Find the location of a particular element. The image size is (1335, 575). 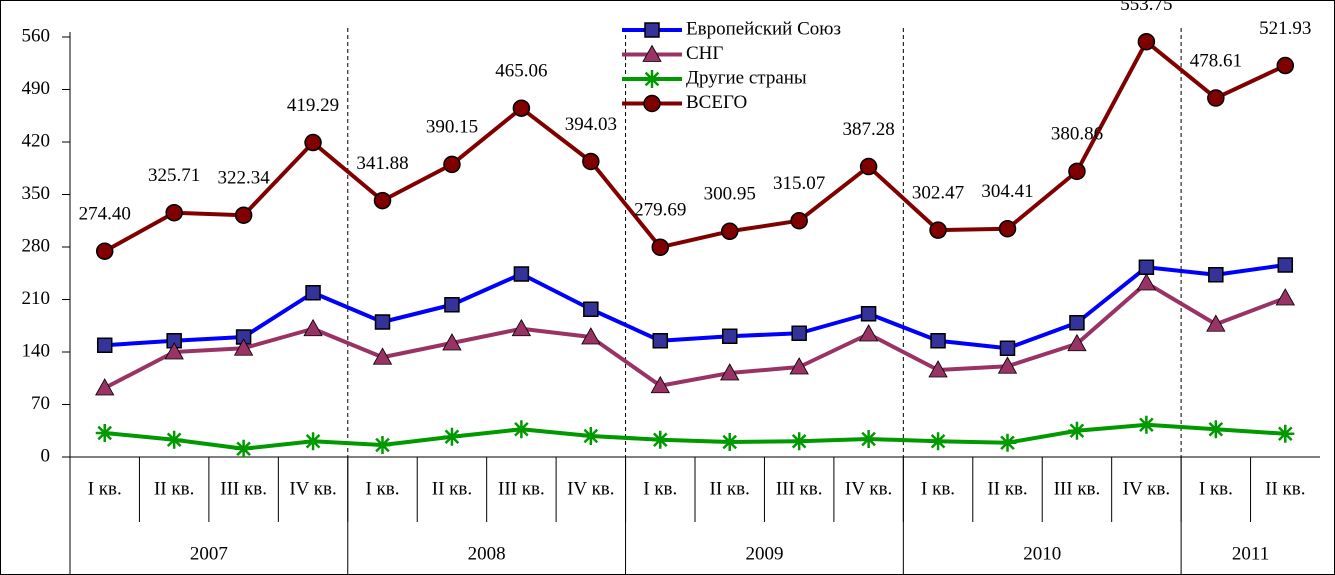

y-tick-label: 70 is located at coordinates (40, 403).